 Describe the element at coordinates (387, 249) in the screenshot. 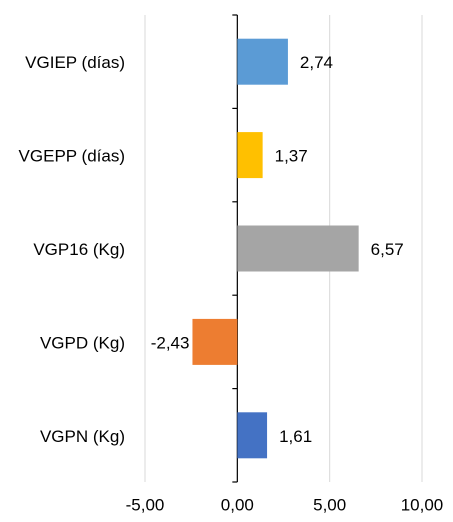

I see `value-label: 6,57` at that location.